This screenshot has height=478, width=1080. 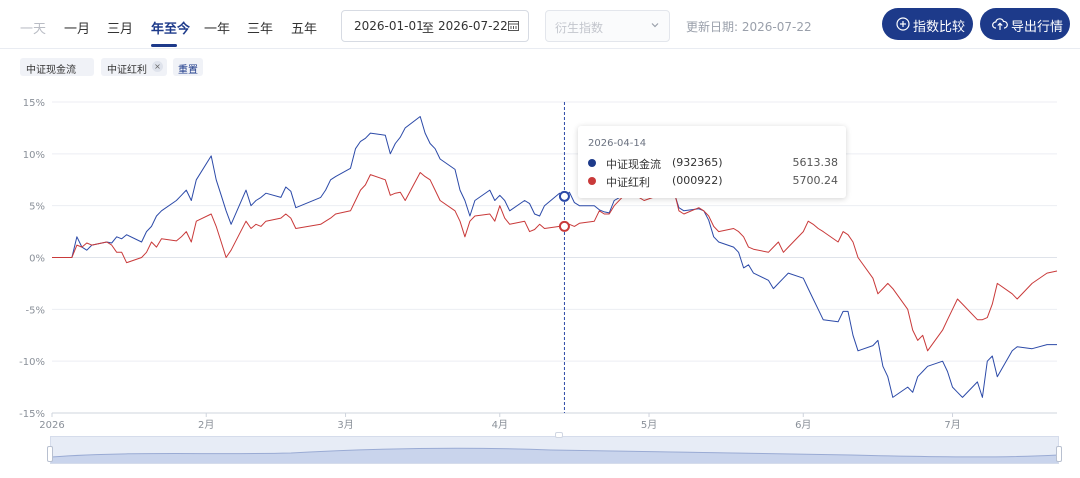 I want to click on tag-cashflow: 中证现金流, so click(x=57, y=67).